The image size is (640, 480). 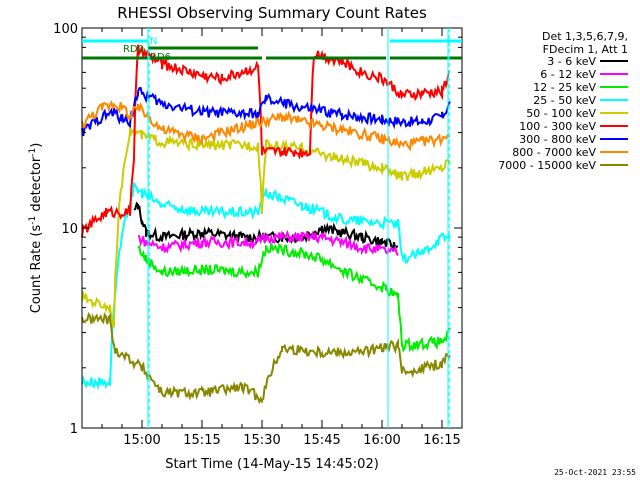 I want to click on night-label: N, so click(x=153, y=41).